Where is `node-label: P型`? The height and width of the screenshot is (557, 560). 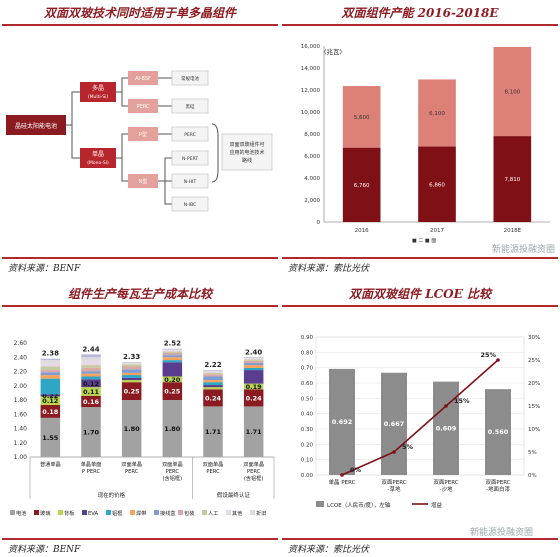 node-label: P型 is located at coordinates (143, 134).